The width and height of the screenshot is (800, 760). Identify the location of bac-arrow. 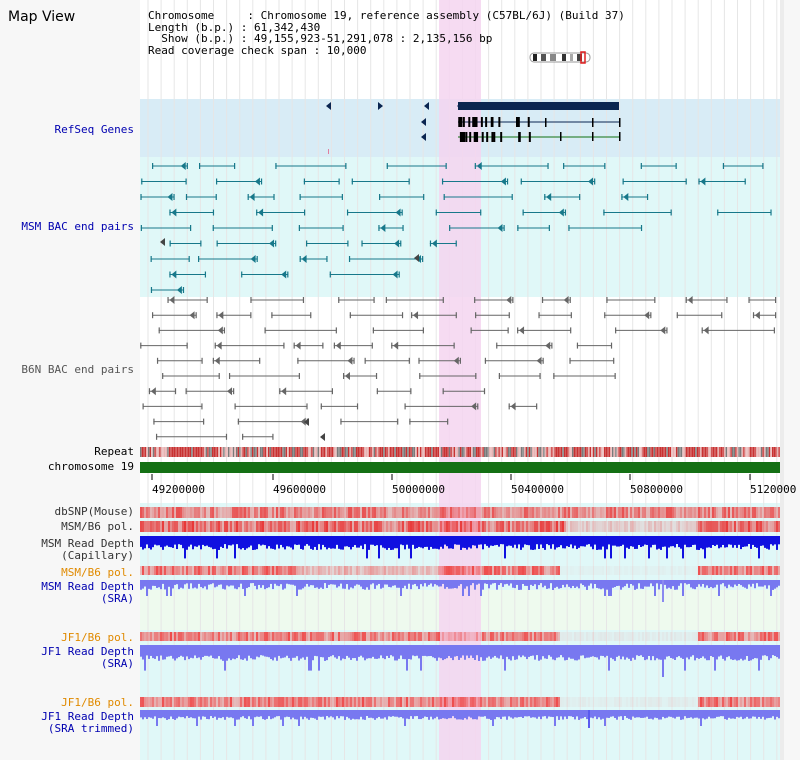
(338, 345).